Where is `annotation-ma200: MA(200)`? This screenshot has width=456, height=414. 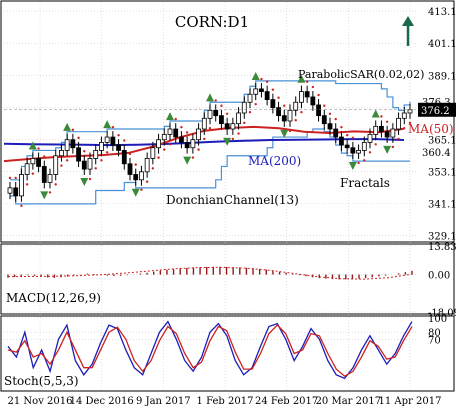 annotation-ma200: MA(200) is located at coordinates (274, 161).